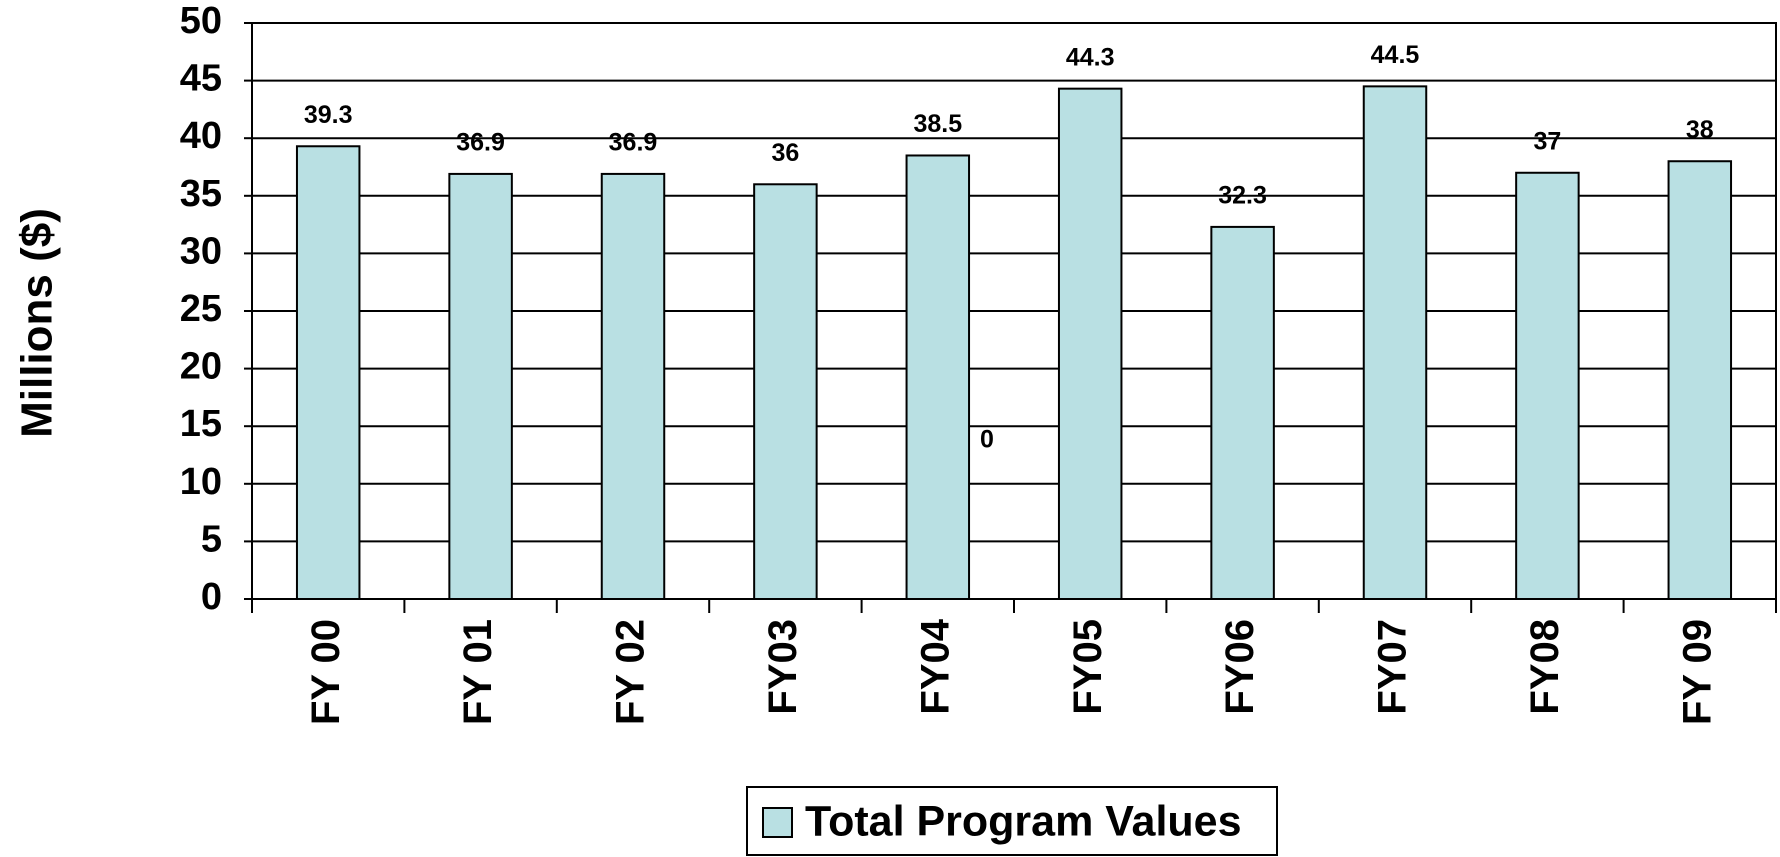 The height and width of the screenshot is (857, 1780). What do you see at coordinates (1547, 141) in the screenshot?
I see `value-label: 37` at bounding box center [1547, 141].